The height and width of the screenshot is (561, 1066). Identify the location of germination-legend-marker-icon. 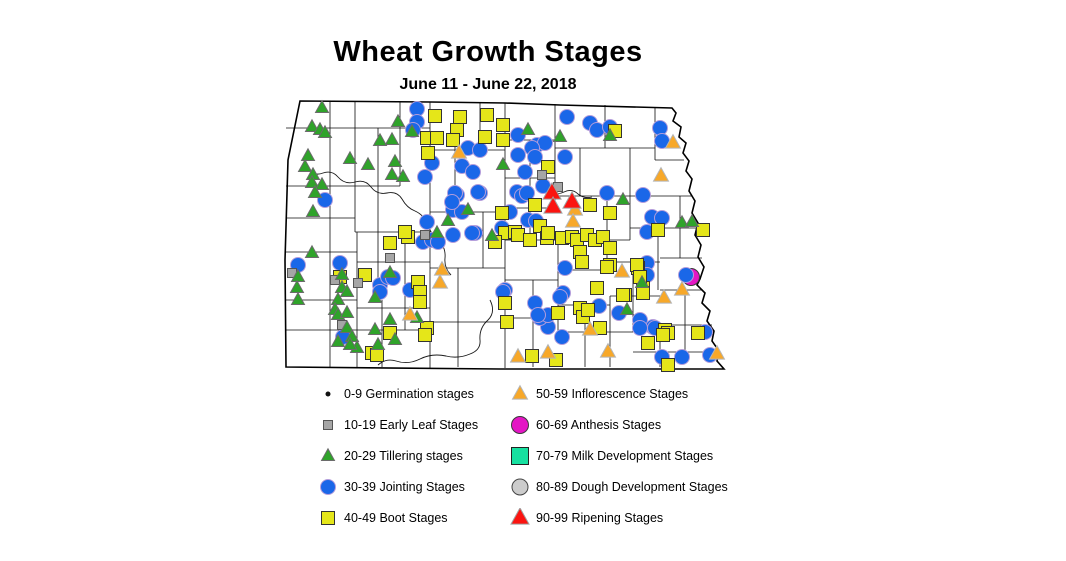
(328, 393).